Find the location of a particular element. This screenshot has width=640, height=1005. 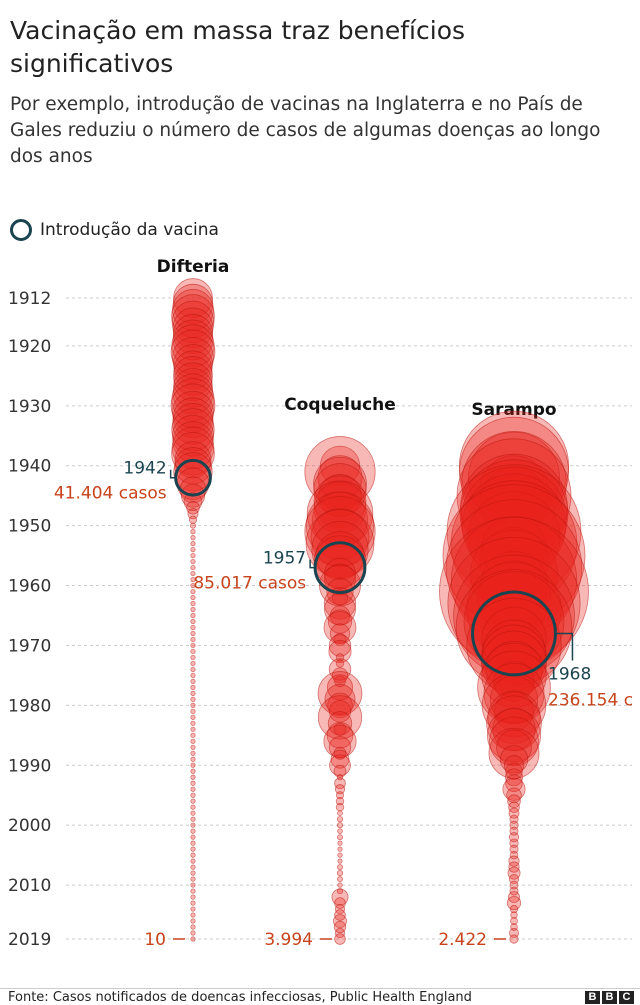

legend: Introdução da vacina is located at coordinates (114, 230).